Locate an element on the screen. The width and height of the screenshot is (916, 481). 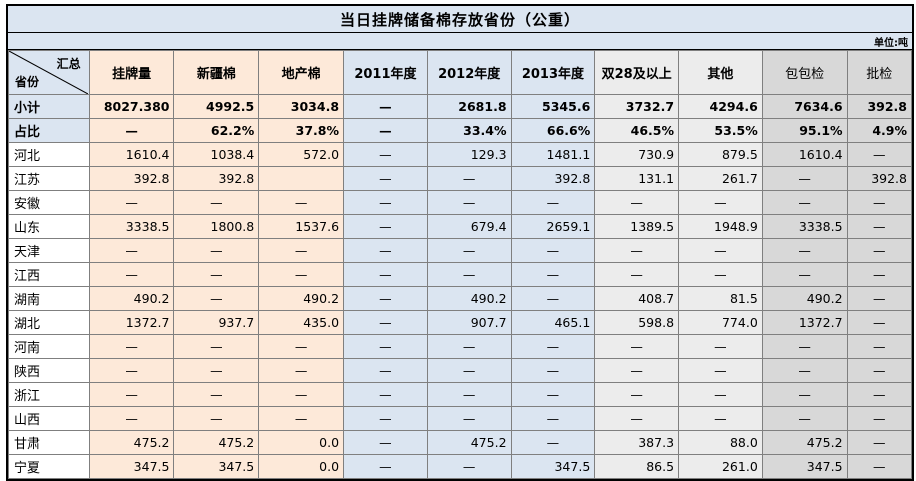
table-cell: 2659.1 is located at coordinates (553, 226).